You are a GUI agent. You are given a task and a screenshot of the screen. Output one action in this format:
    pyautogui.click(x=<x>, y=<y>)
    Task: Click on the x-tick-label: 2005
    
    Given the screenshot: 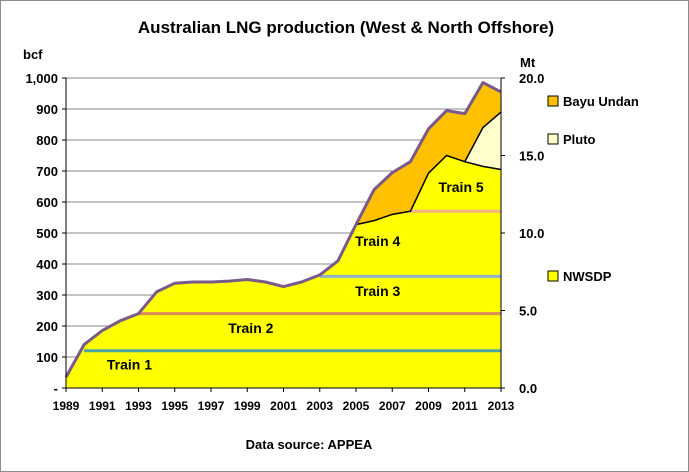 What is the action you would take?
    pyautogui.click(x=356, y=406)
    